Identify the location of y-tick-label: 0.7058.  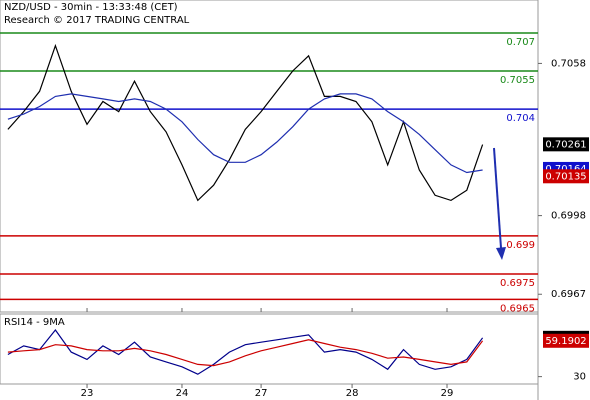
(568, 63).